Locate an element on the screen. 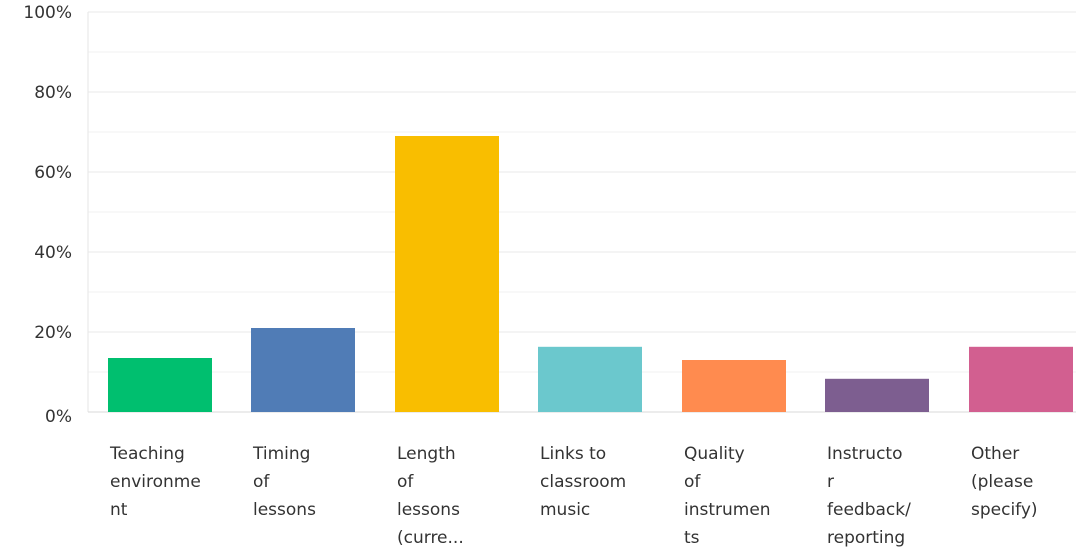 This screenshot has width=1076, height=548. x-tick-label: Teaching environme nt is located at coordinates (155, 482).